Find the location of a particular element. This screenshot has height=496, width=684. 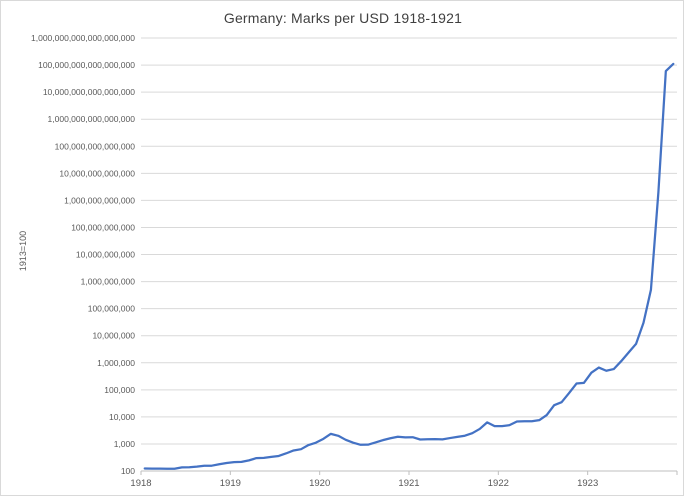

y-axis-tick-label: 100,000,000 is located at coordinates (112, 309).